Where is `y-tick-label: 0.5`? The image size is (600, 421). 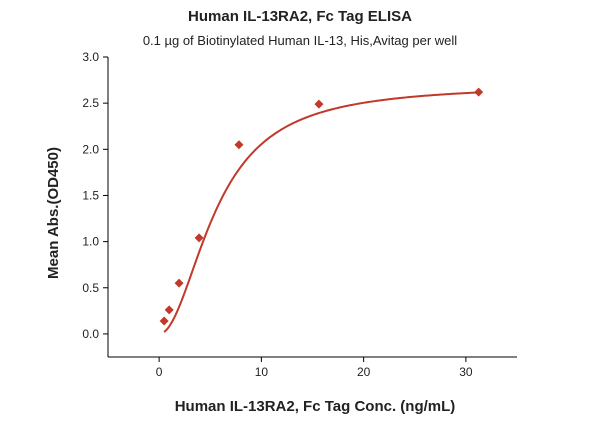 y-tick-label: 0.5 is located at coordinates (90, 288).